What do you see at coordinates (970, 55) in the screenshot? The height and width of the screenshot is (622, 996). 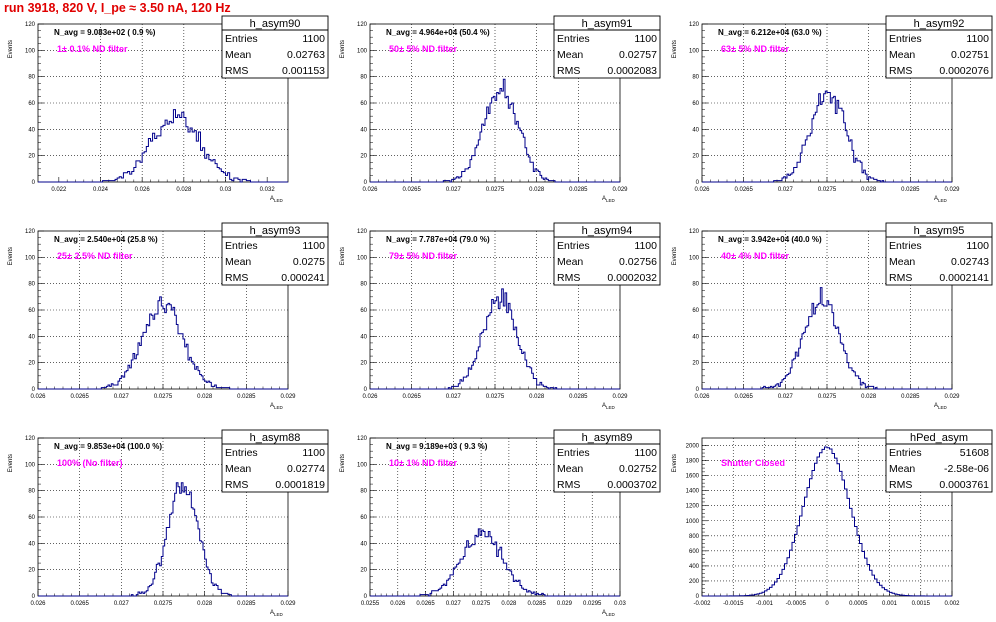 I see `stats-value-mean: 0.02751` at bounding box center [970, 55].